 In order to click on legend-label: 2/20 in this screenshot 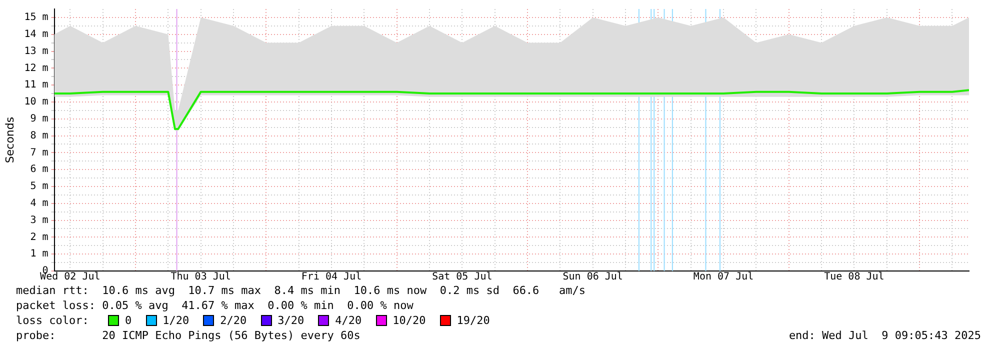, I will do `click(233, 320)`.